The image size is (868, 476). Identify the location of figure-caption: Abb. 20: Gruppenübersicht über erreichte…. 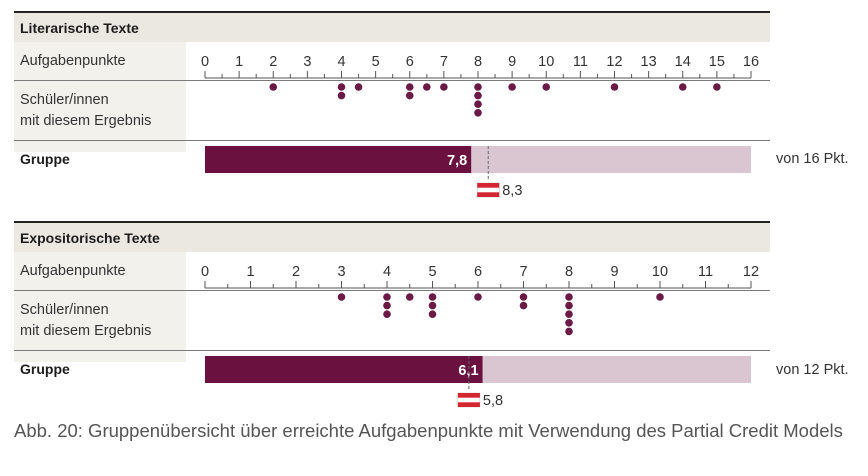
(428, 430).